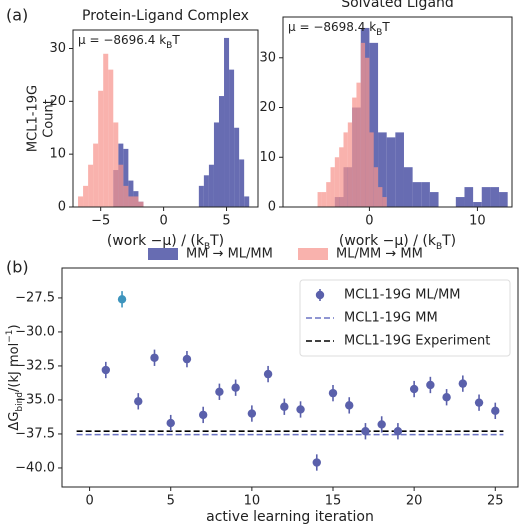  I want to click on x-axis-label: active learning iteration, so click(290, 517).